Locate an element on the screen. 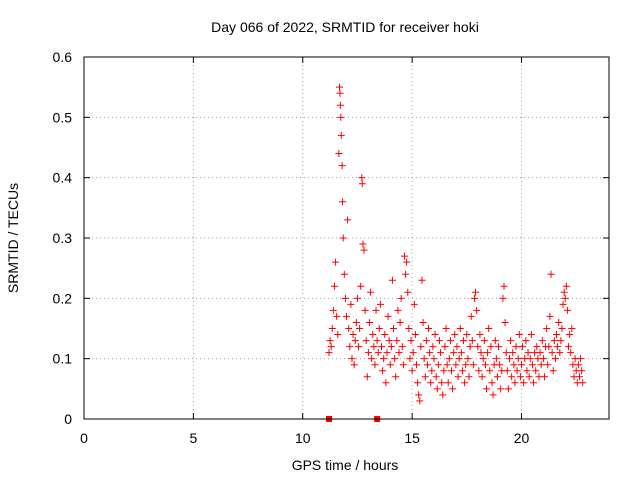 This screenshot has width=640, height=480. y-tick-label: 0 is located at coordinates (68, 419).